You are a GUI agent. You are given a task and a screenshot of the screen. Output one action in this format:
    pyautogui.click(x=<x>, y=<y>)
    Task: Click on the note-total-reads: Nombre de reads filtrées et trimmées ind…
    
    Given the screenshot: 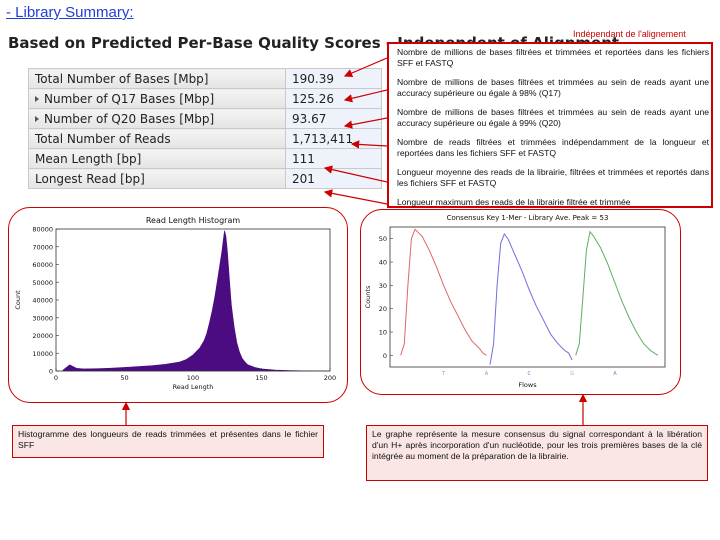 What is the action you would take?
    pyautogui.click(x=553, y=147)
    